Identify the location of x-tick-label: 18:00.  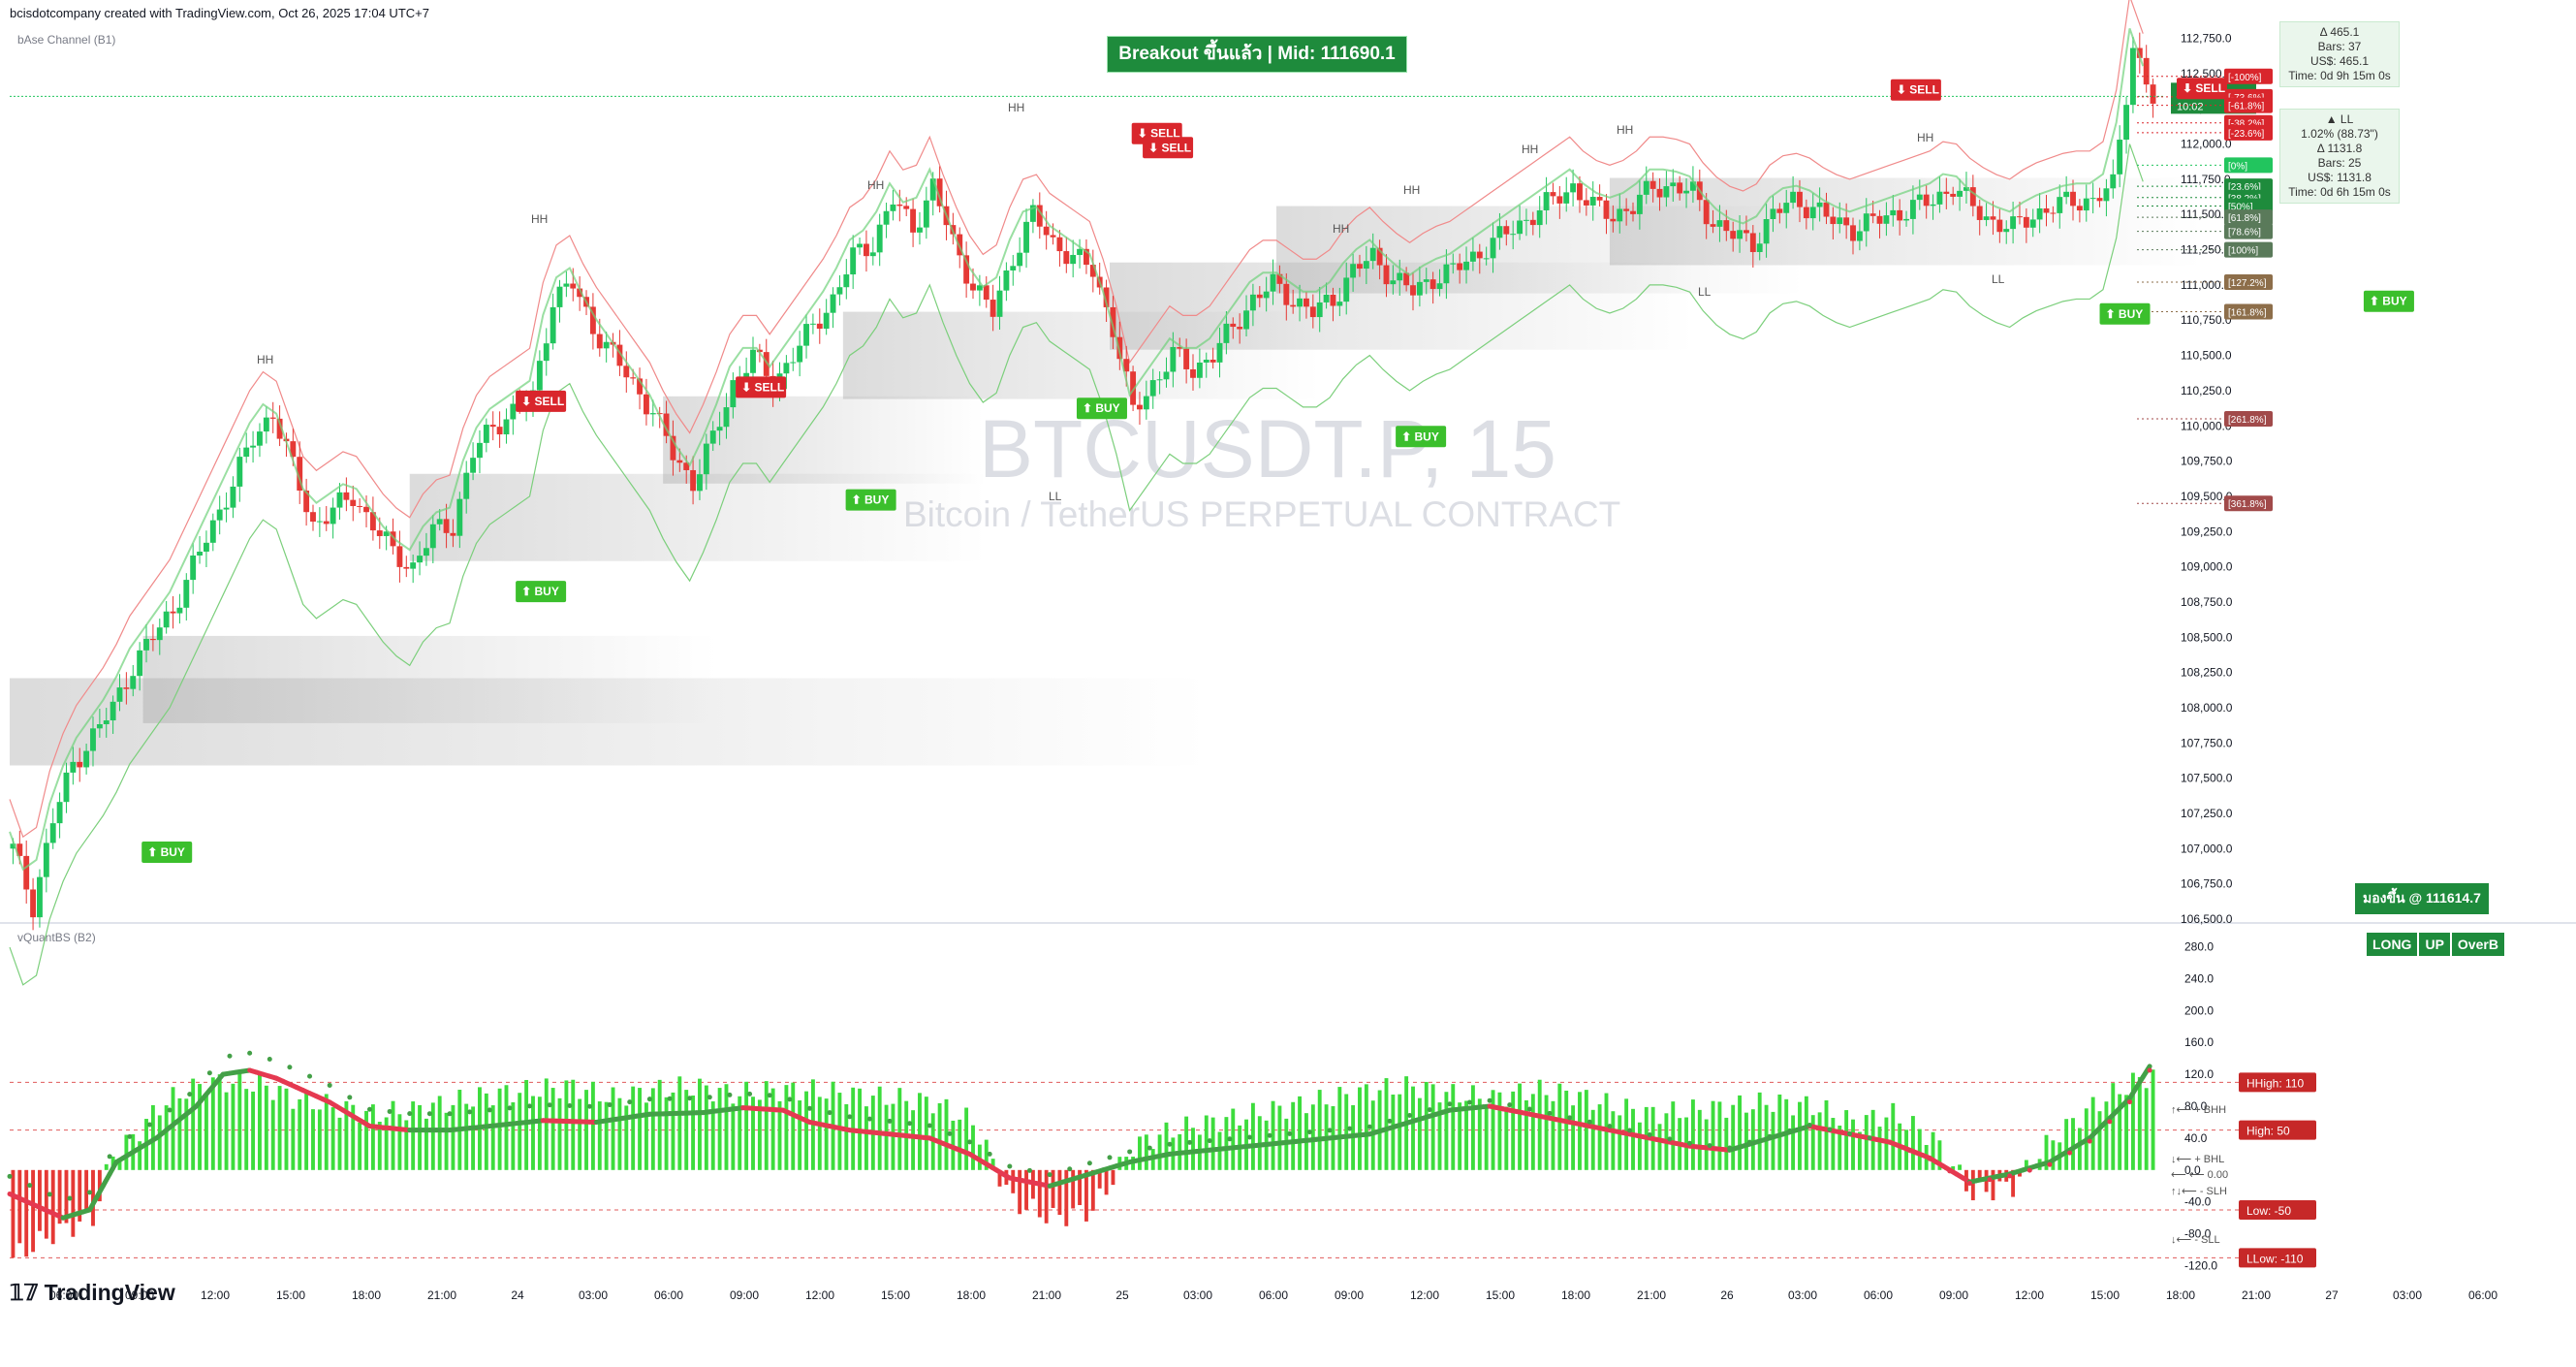
(971, 1295).